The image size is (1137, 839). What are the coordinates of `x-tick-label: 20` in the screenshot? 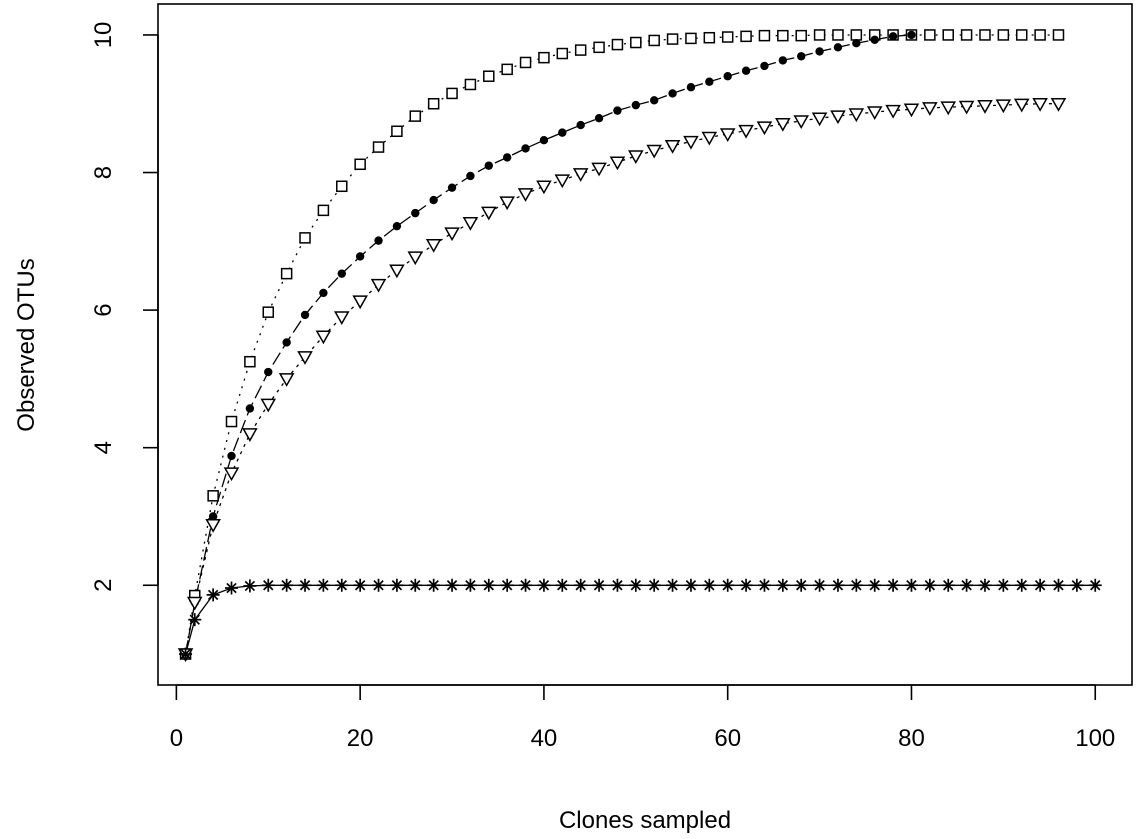 It's located at (360, 738).